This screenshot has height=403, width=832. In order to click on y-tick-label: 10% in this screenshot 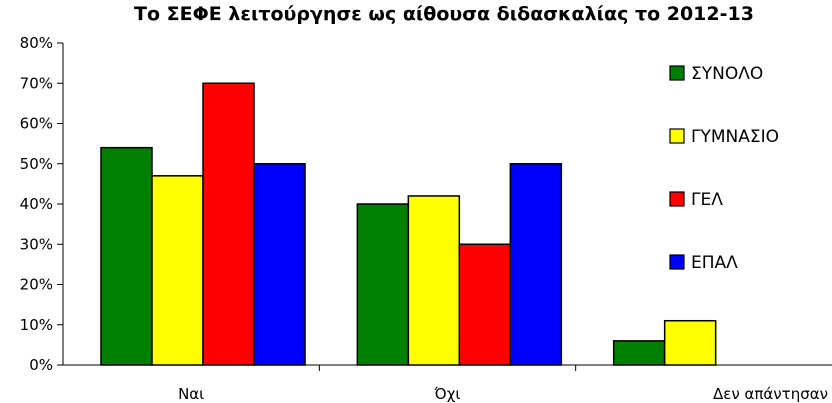, I will do `click(36, 325)`.